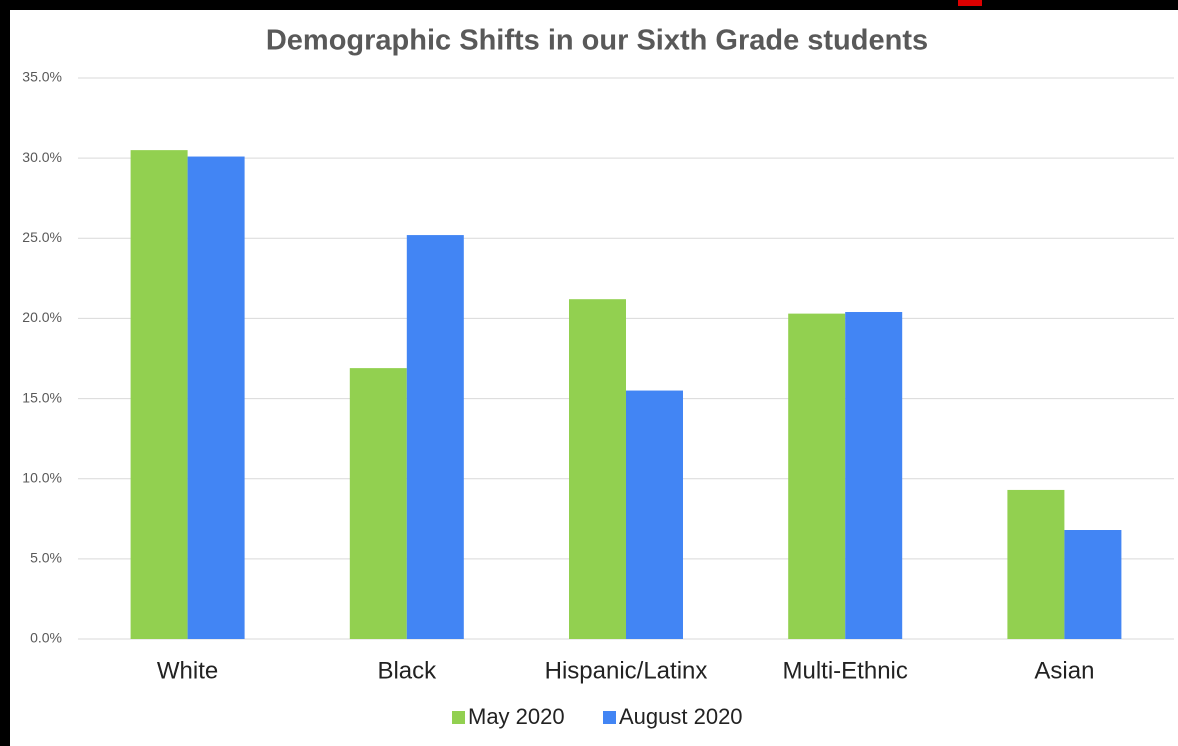 This screenshot has height=746, width=1178. Describe the element at coordinates (42, 317) in the screenshot. I see `y-tick-label: 20.0%` at that location.